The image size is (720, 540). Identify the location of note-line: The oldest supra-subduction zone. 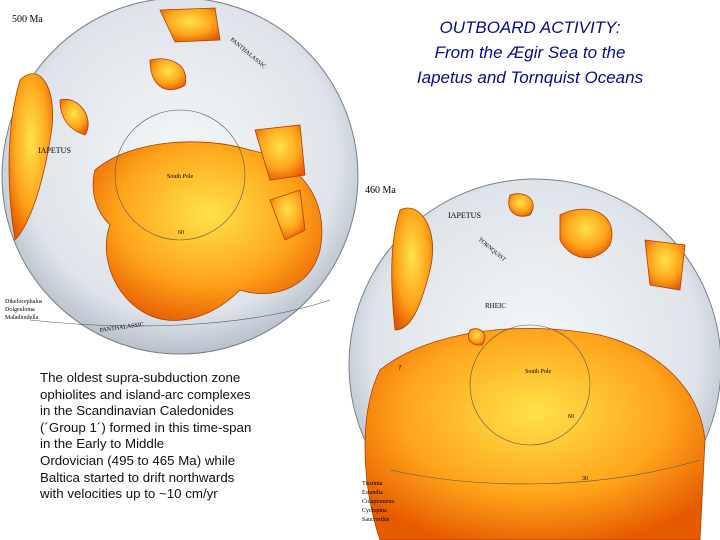
(140, 377).